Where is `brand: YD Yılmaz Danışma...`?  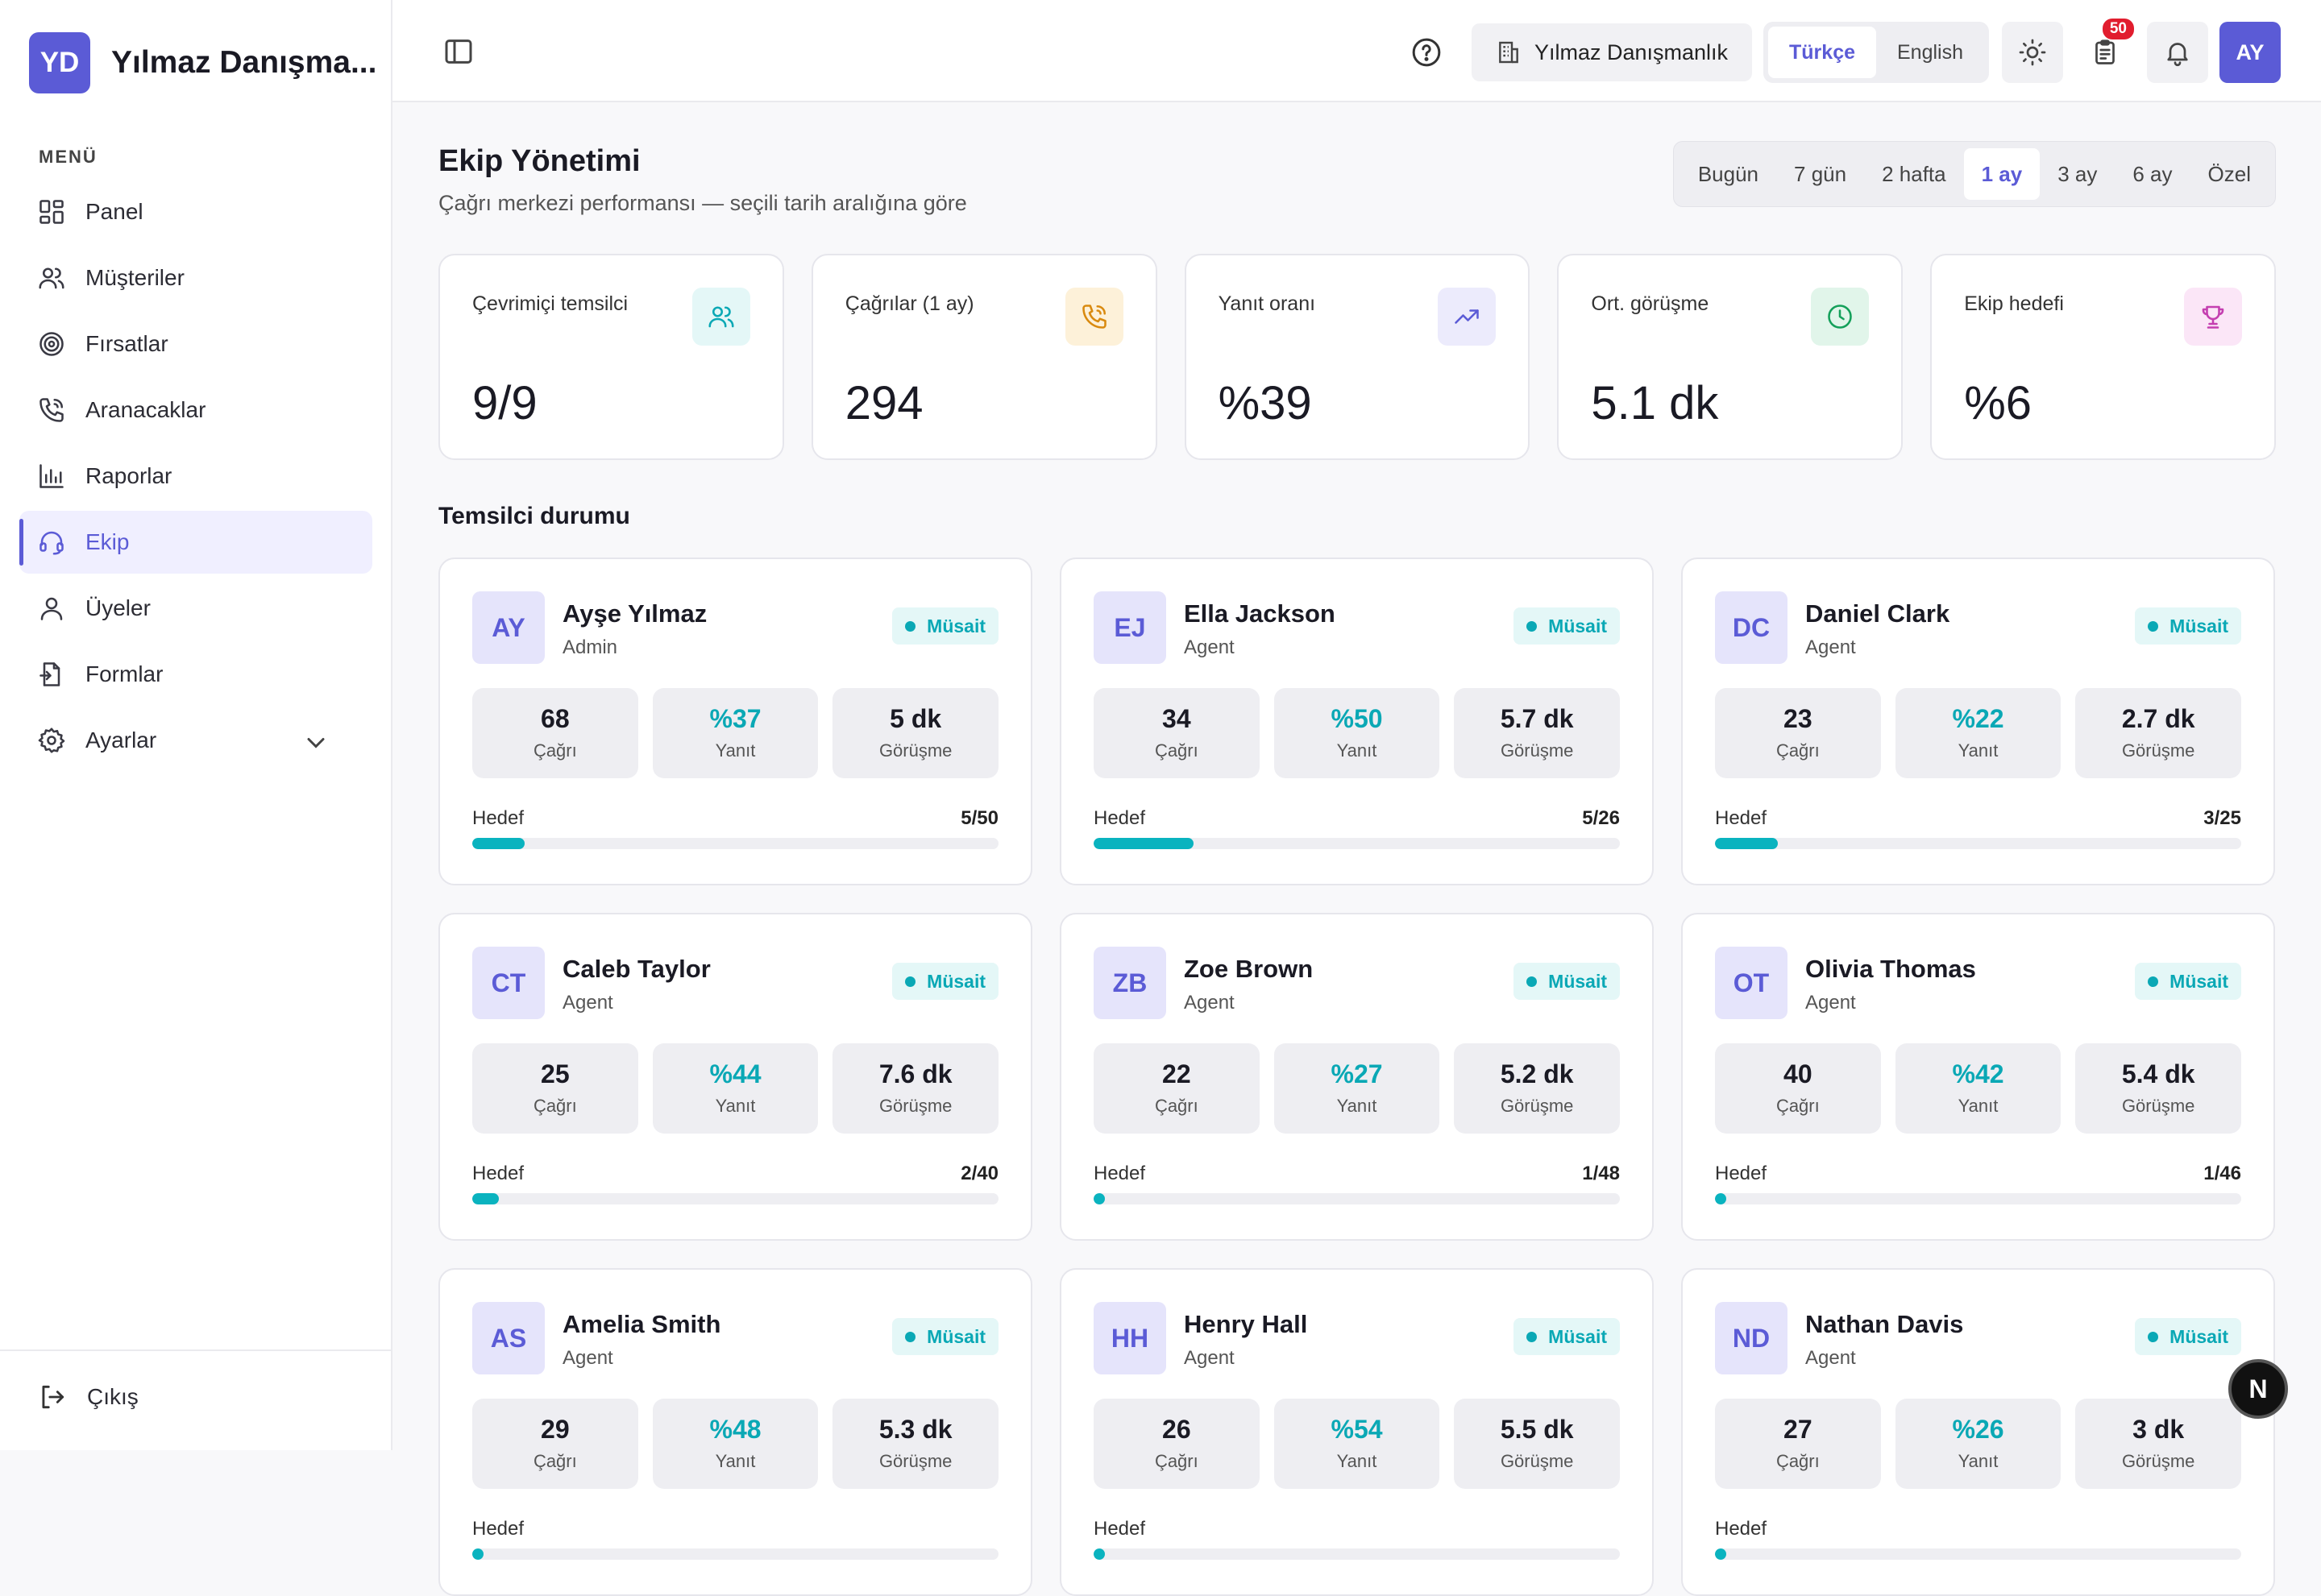
brand: YD Yılmaz Danışma... is located at coordinates (202, 62).